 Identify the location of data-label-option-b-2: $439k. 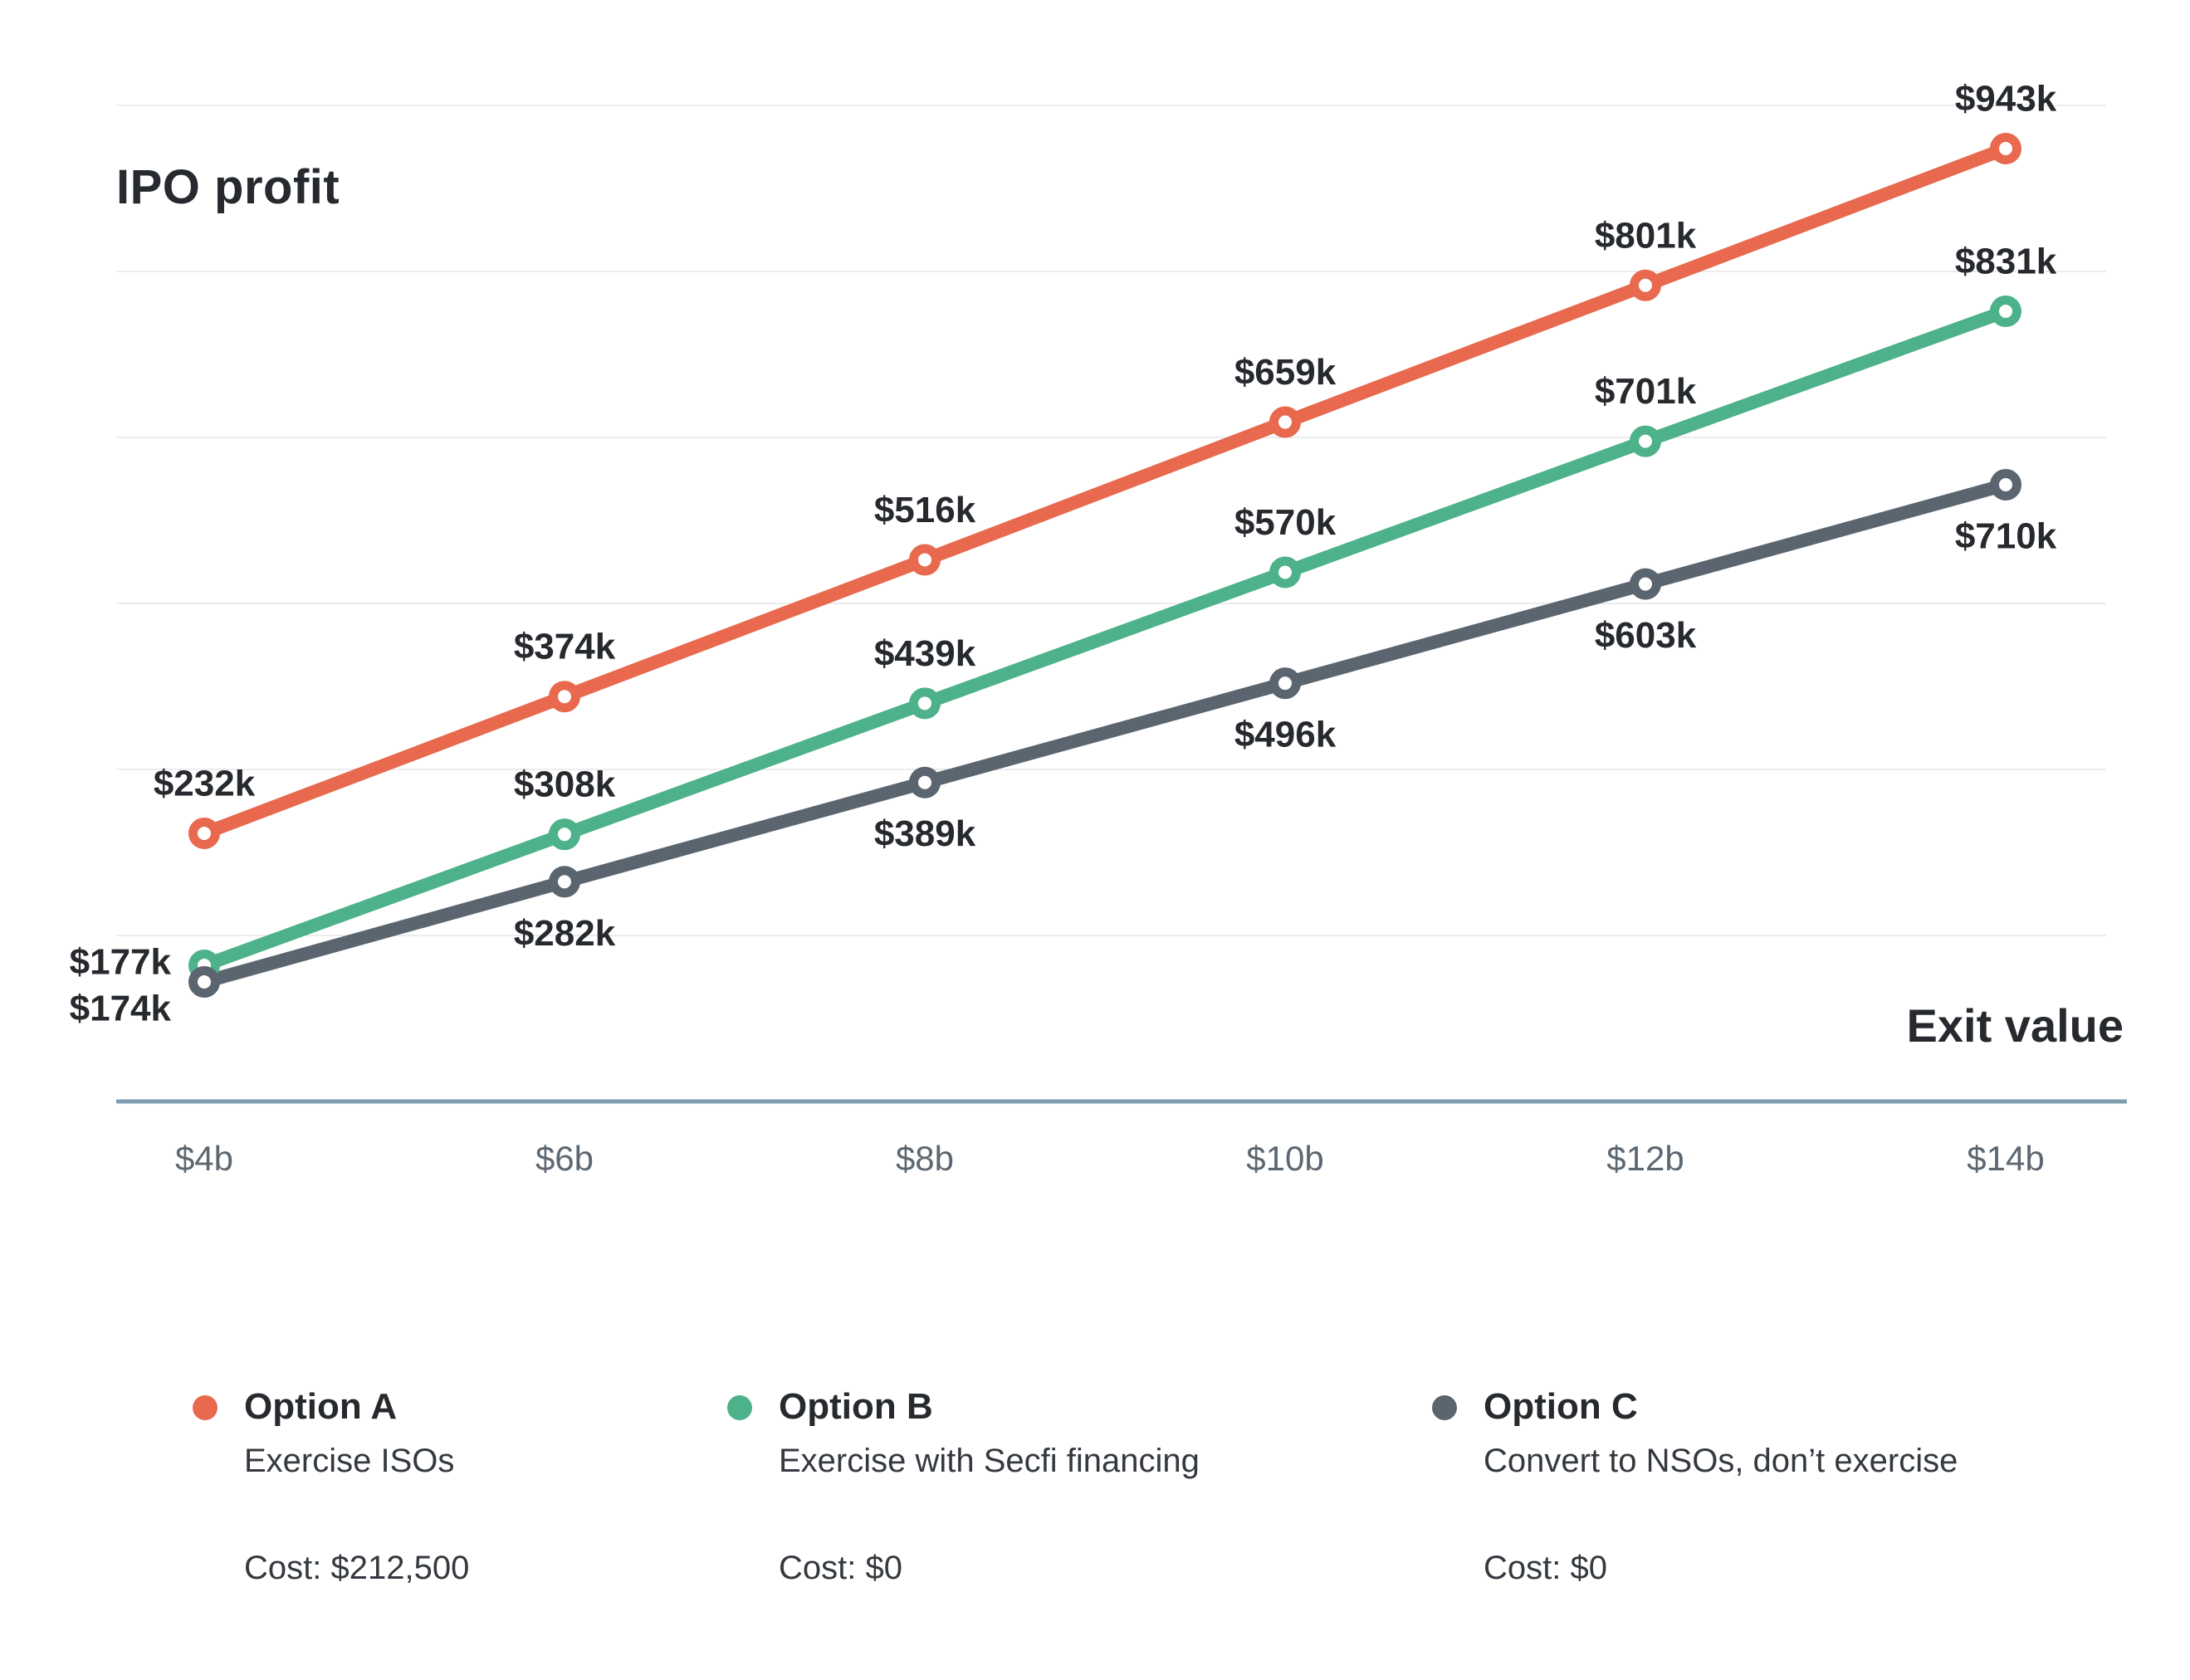
(925, 653).